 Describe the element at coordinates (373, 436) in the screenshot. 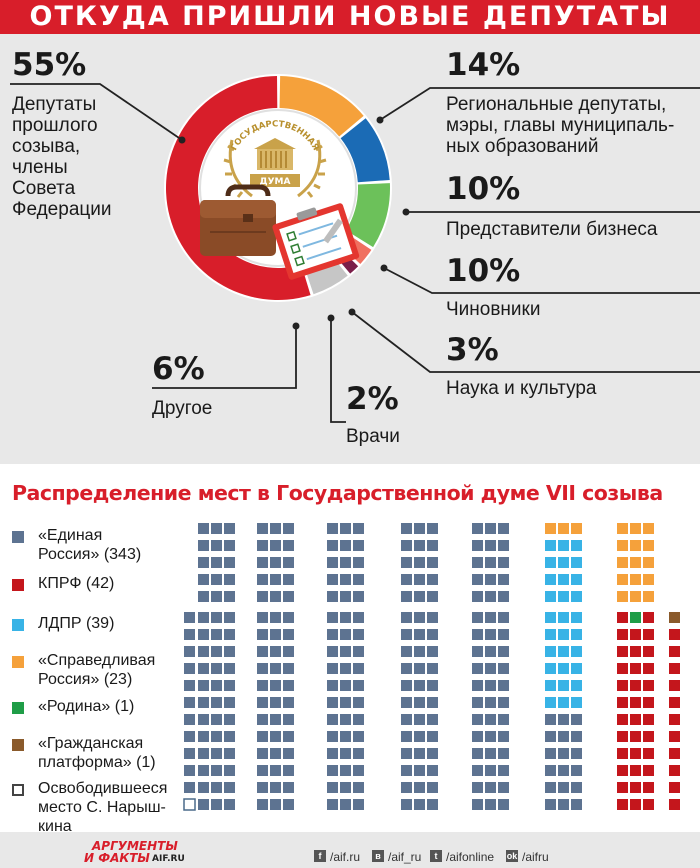

I see `slice-label-doctors: Врачи` at that location.